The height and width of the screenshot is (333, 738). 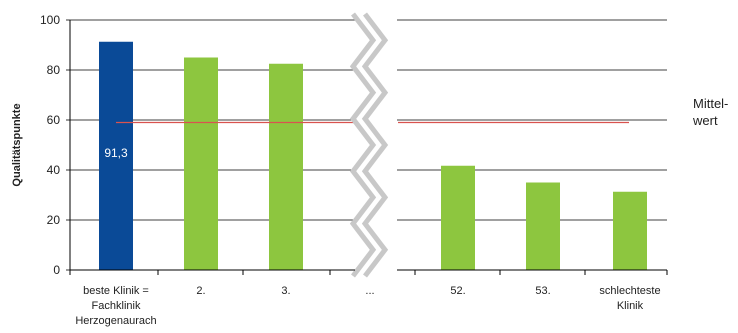 What do you see at coordinates (54, 220) in the screenshot?
I see `y-tick-label: 20` at bounding box center [54, 220].